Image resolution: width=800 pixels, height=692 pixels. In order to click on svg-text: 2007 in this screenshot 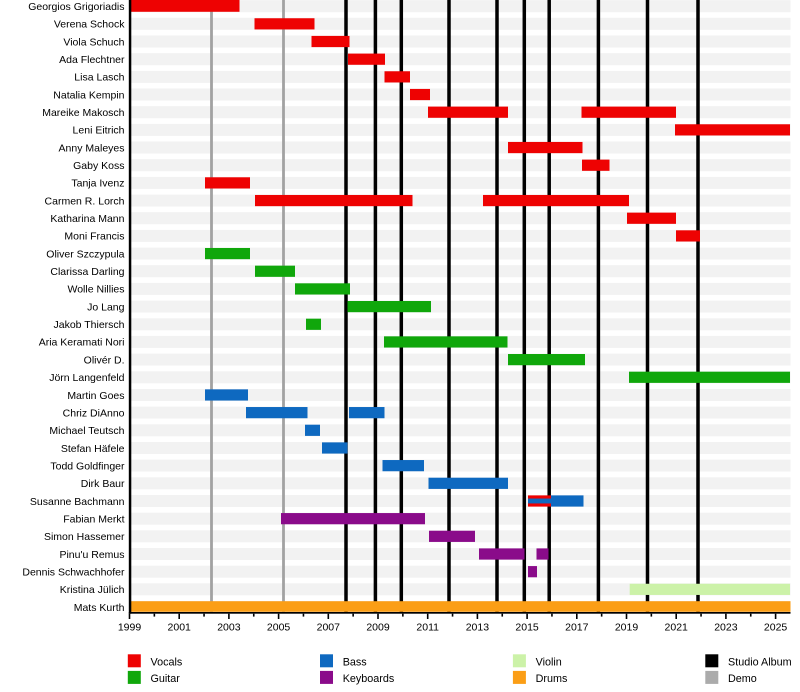, I will do `click(329, 628)`.